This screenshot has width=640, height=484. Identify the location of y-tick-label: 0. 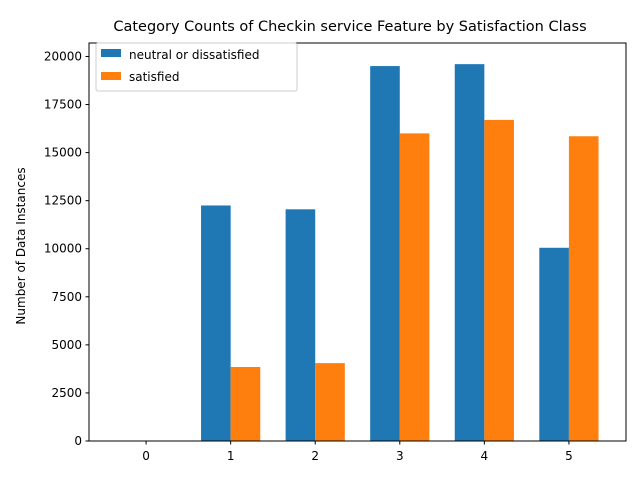
(78, 441).